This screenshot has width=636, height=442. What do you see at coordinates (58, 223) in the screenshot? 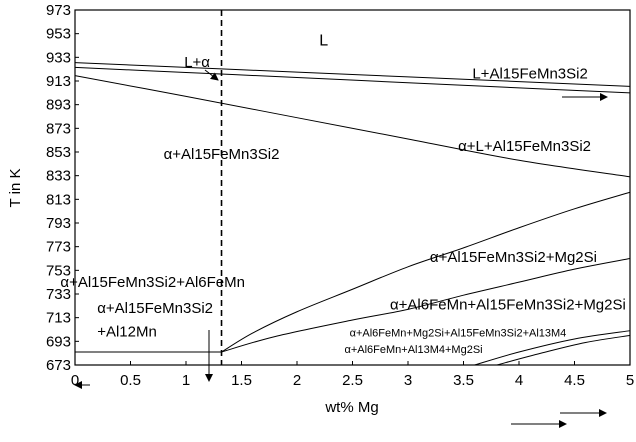
I see `y-tick-label: 793` at bounding box center [58, 223].